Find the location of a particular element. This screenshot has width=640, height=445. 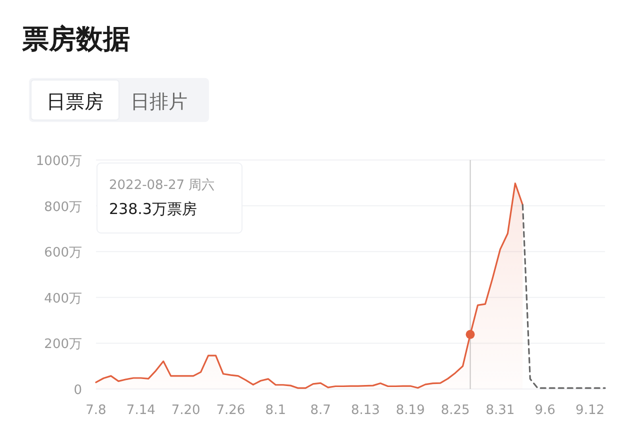

y-tick-label: 200万 is located at coordinates (63, 344).